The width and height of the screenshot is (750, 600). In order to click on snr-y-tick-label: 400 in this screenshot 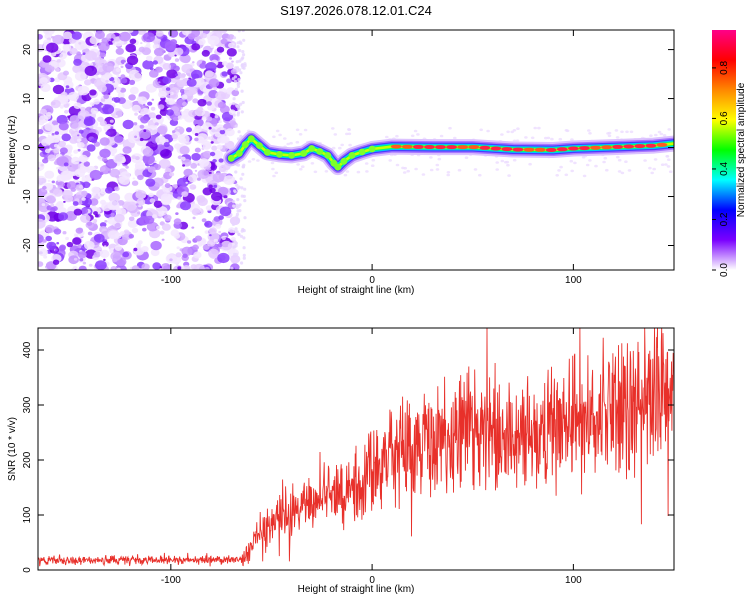, I will do `click(27, 349)`.